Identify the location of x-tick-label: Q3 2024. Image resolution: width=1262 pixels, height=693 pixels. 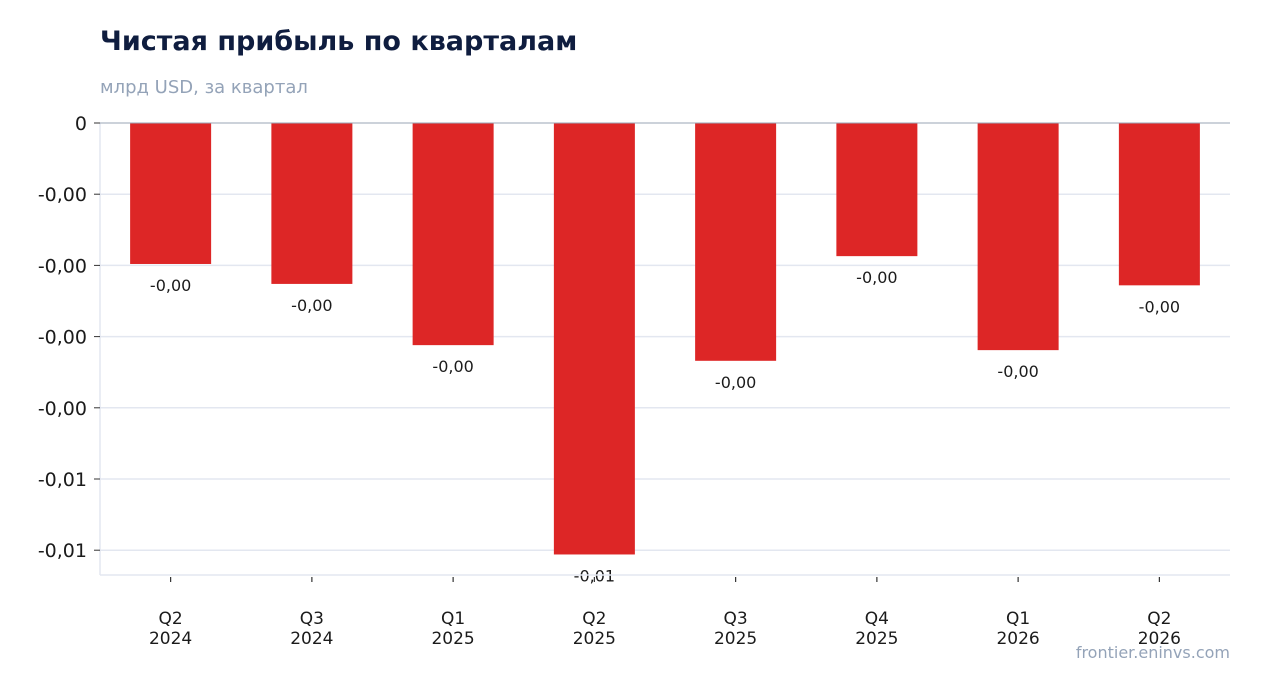
(311, 629).